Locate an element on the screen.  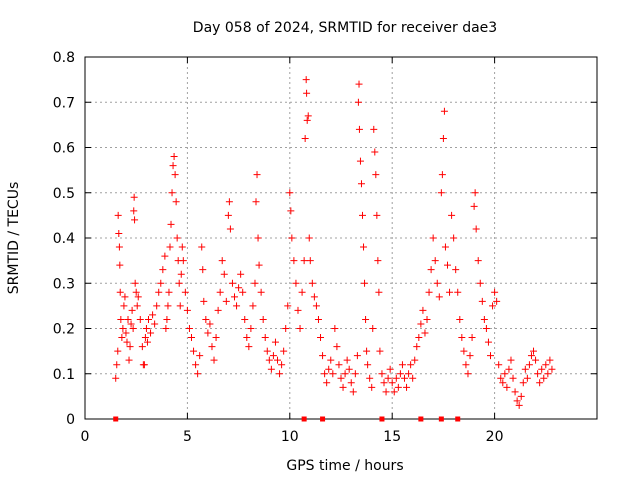
y-tick-label: 0.3 is located at coordinates (64, 284).